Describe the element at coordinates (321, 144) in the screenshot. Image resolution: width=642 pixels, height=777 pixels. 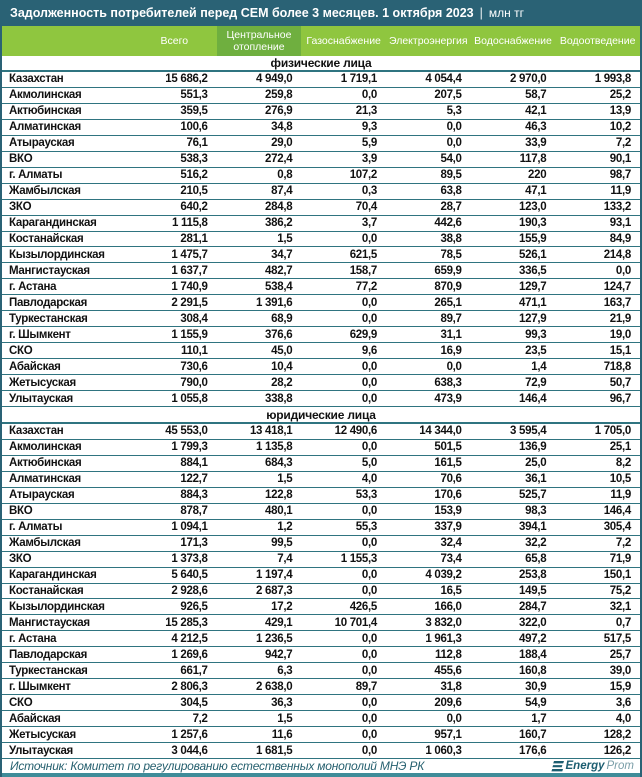
I see `table-row: Атырауская 76,1 29,0 5,9 0,0 33,9 7,2` at that location.